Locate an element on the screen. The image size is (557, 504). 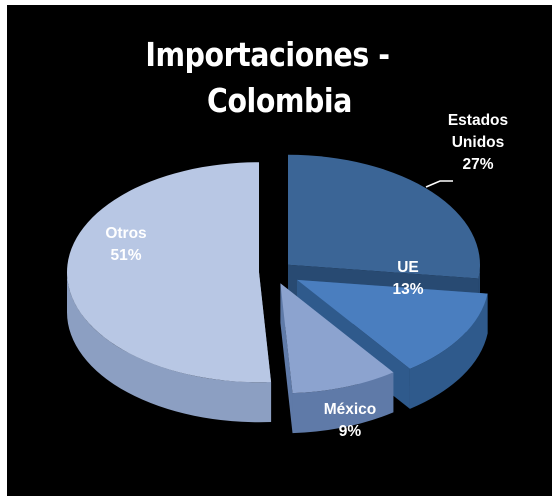
pie-slice-mxico is located at coordinates (337, 338).